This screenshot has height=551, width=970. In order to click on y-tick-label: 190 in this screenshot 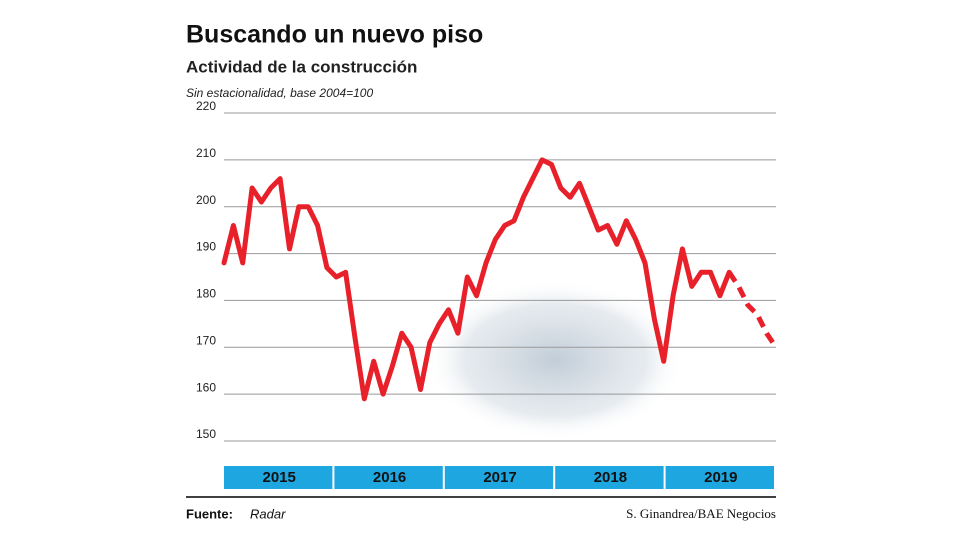, I will do `click(206, 247)`.